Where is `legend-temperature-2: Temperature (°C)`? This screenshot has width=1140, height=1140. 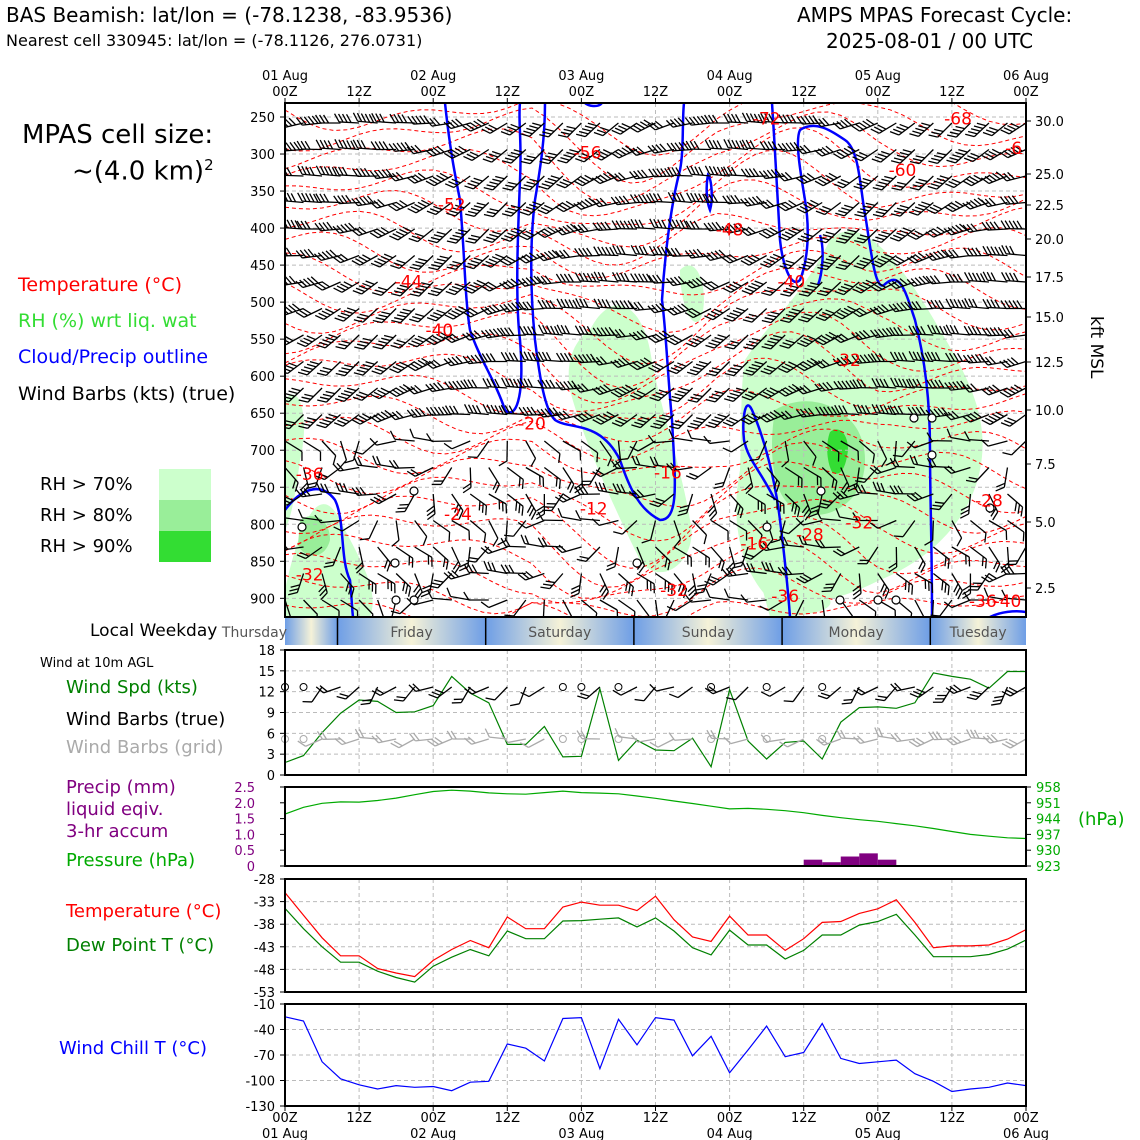 legend-temperature-2: Temperature (°C) is located at coordinates (144, 911).